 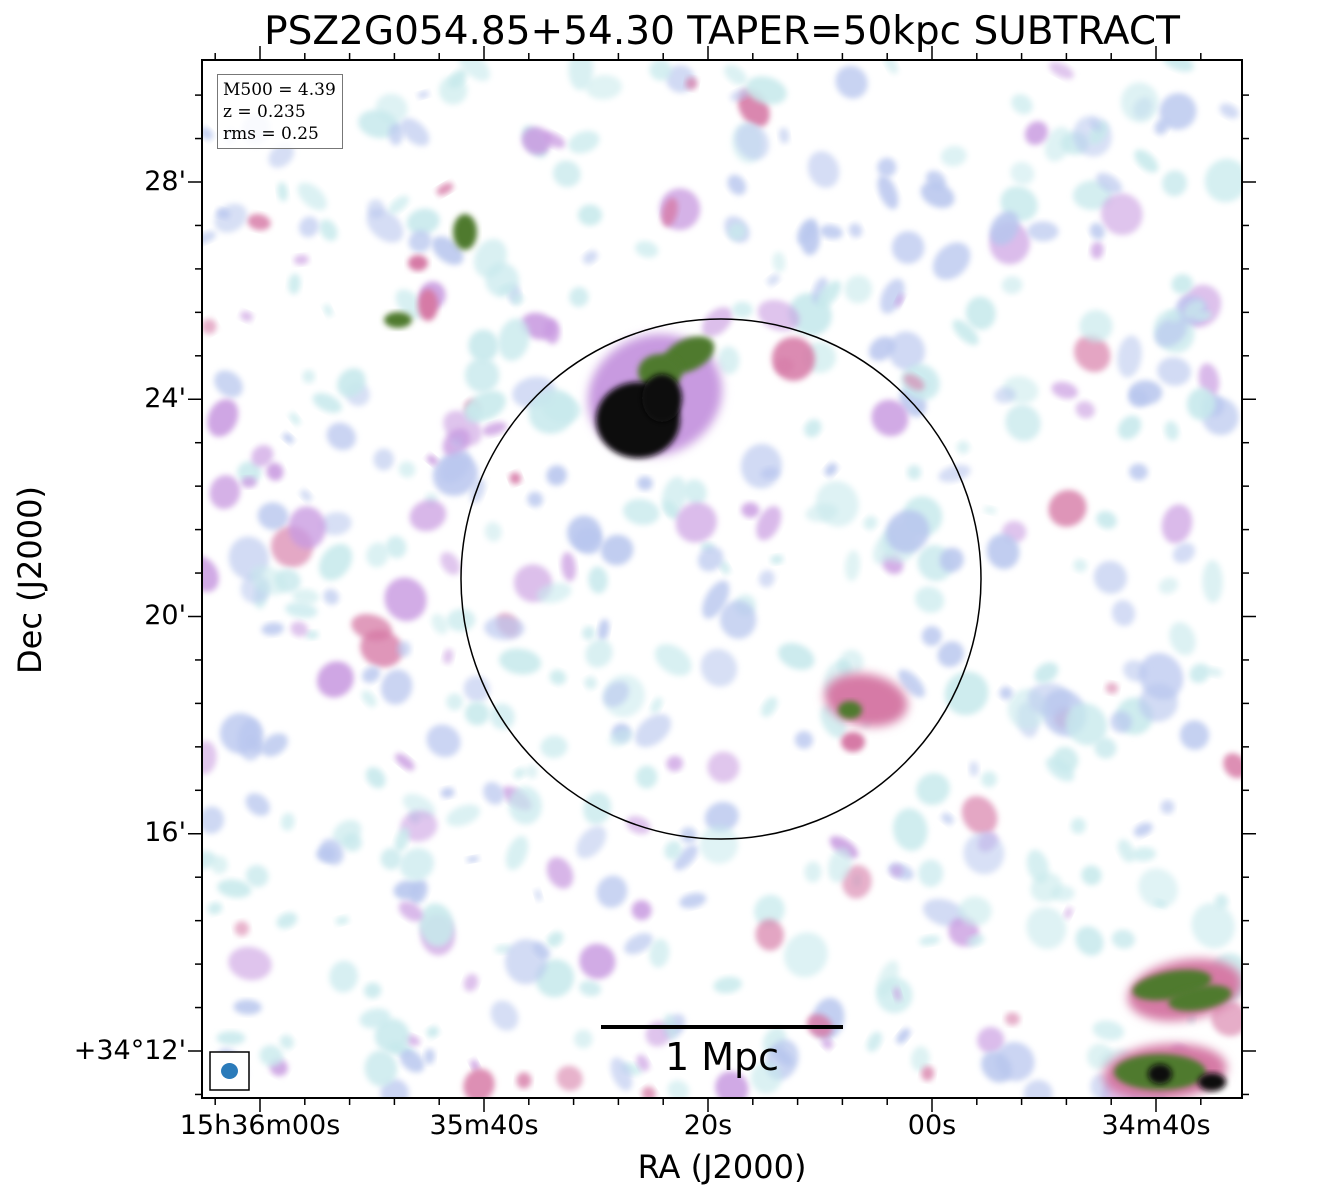 I want to click on knot-source, so click(x=465, y=232).